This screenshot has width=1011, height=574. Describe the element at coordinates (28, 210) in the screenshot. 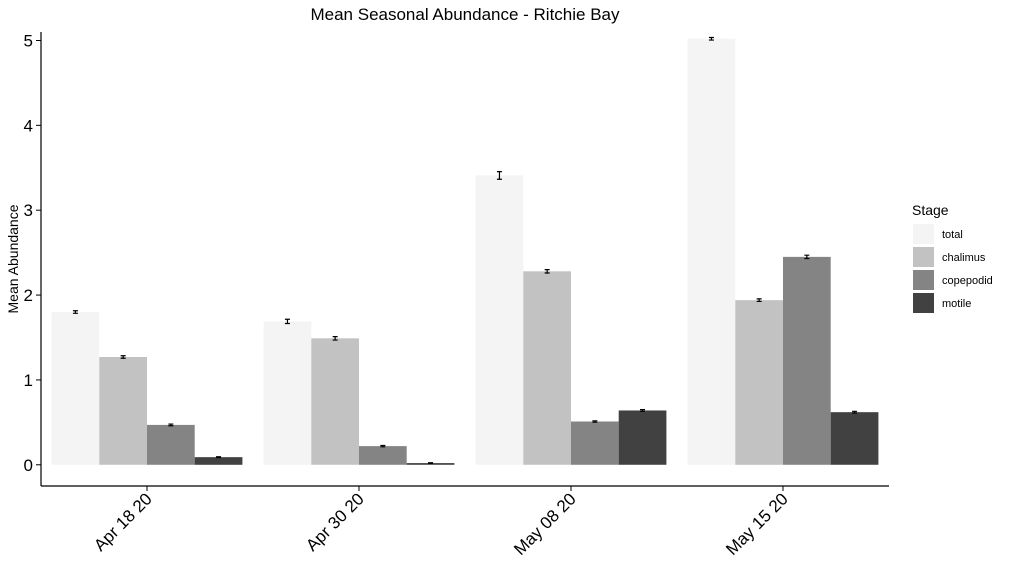

I see `y-tick-label-3: 3` at that location.